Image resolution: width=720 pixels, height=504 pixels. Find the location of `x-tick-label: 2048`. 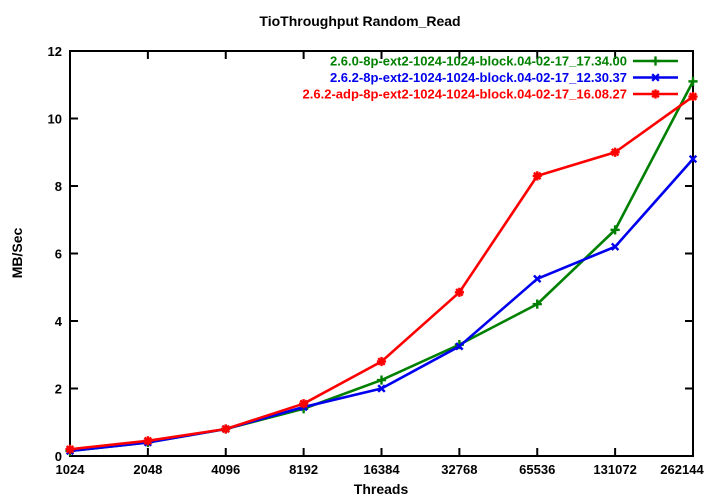

x-tick-label: 2048 is located at coordinates (147, 469).